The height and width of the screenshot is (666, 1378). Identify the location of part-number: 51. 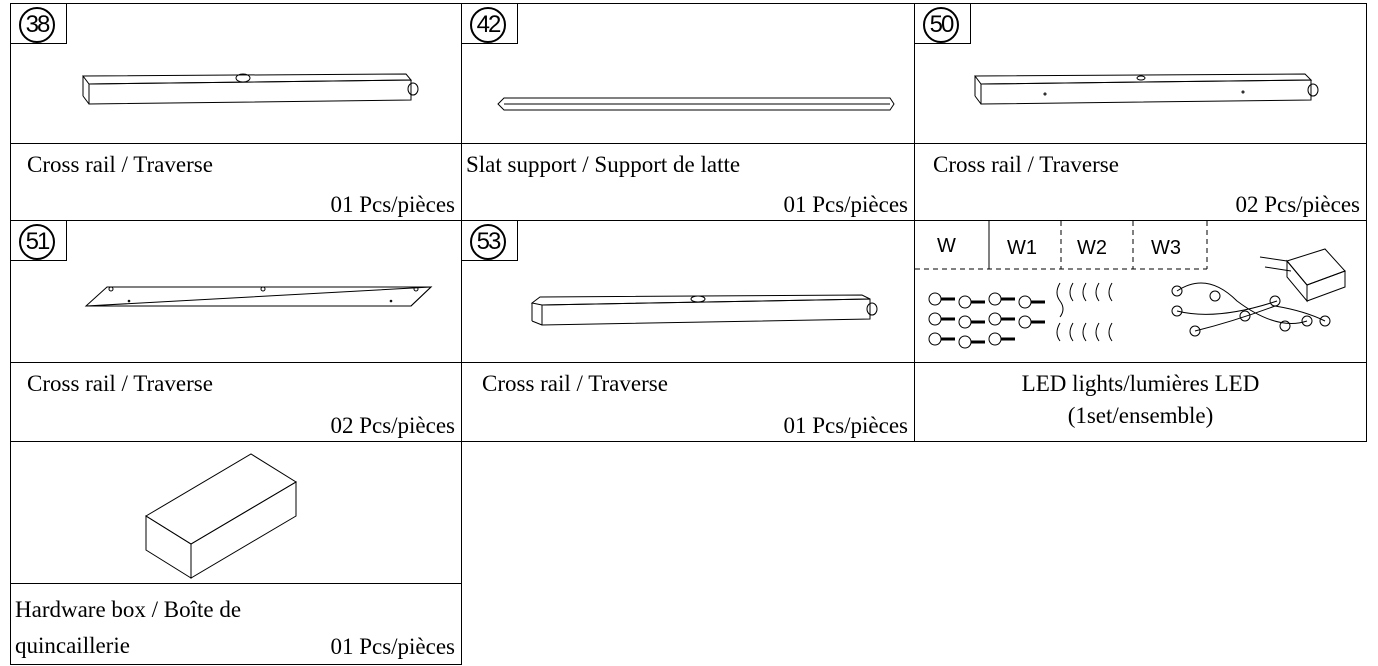
(37, 242).